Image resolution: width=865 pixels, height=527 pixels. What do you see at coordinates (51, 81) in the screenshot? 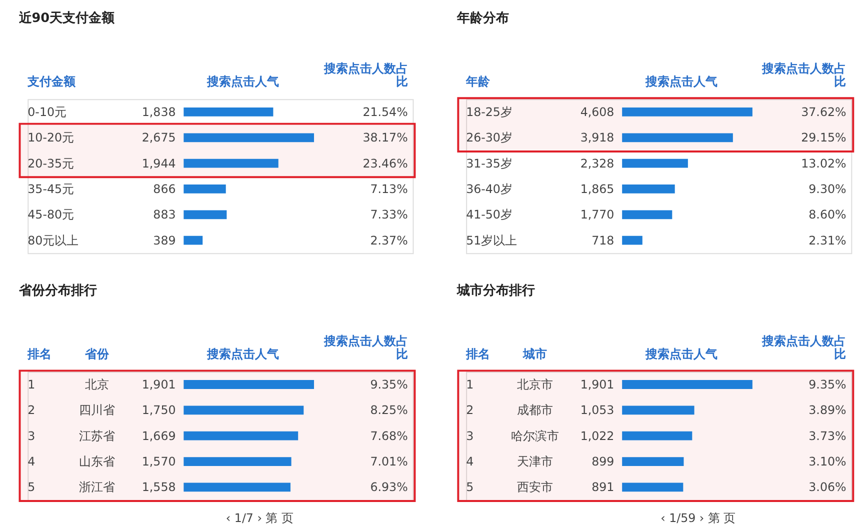
I see `y-axis-title: 支付金额` at bounding box center [51, 81].